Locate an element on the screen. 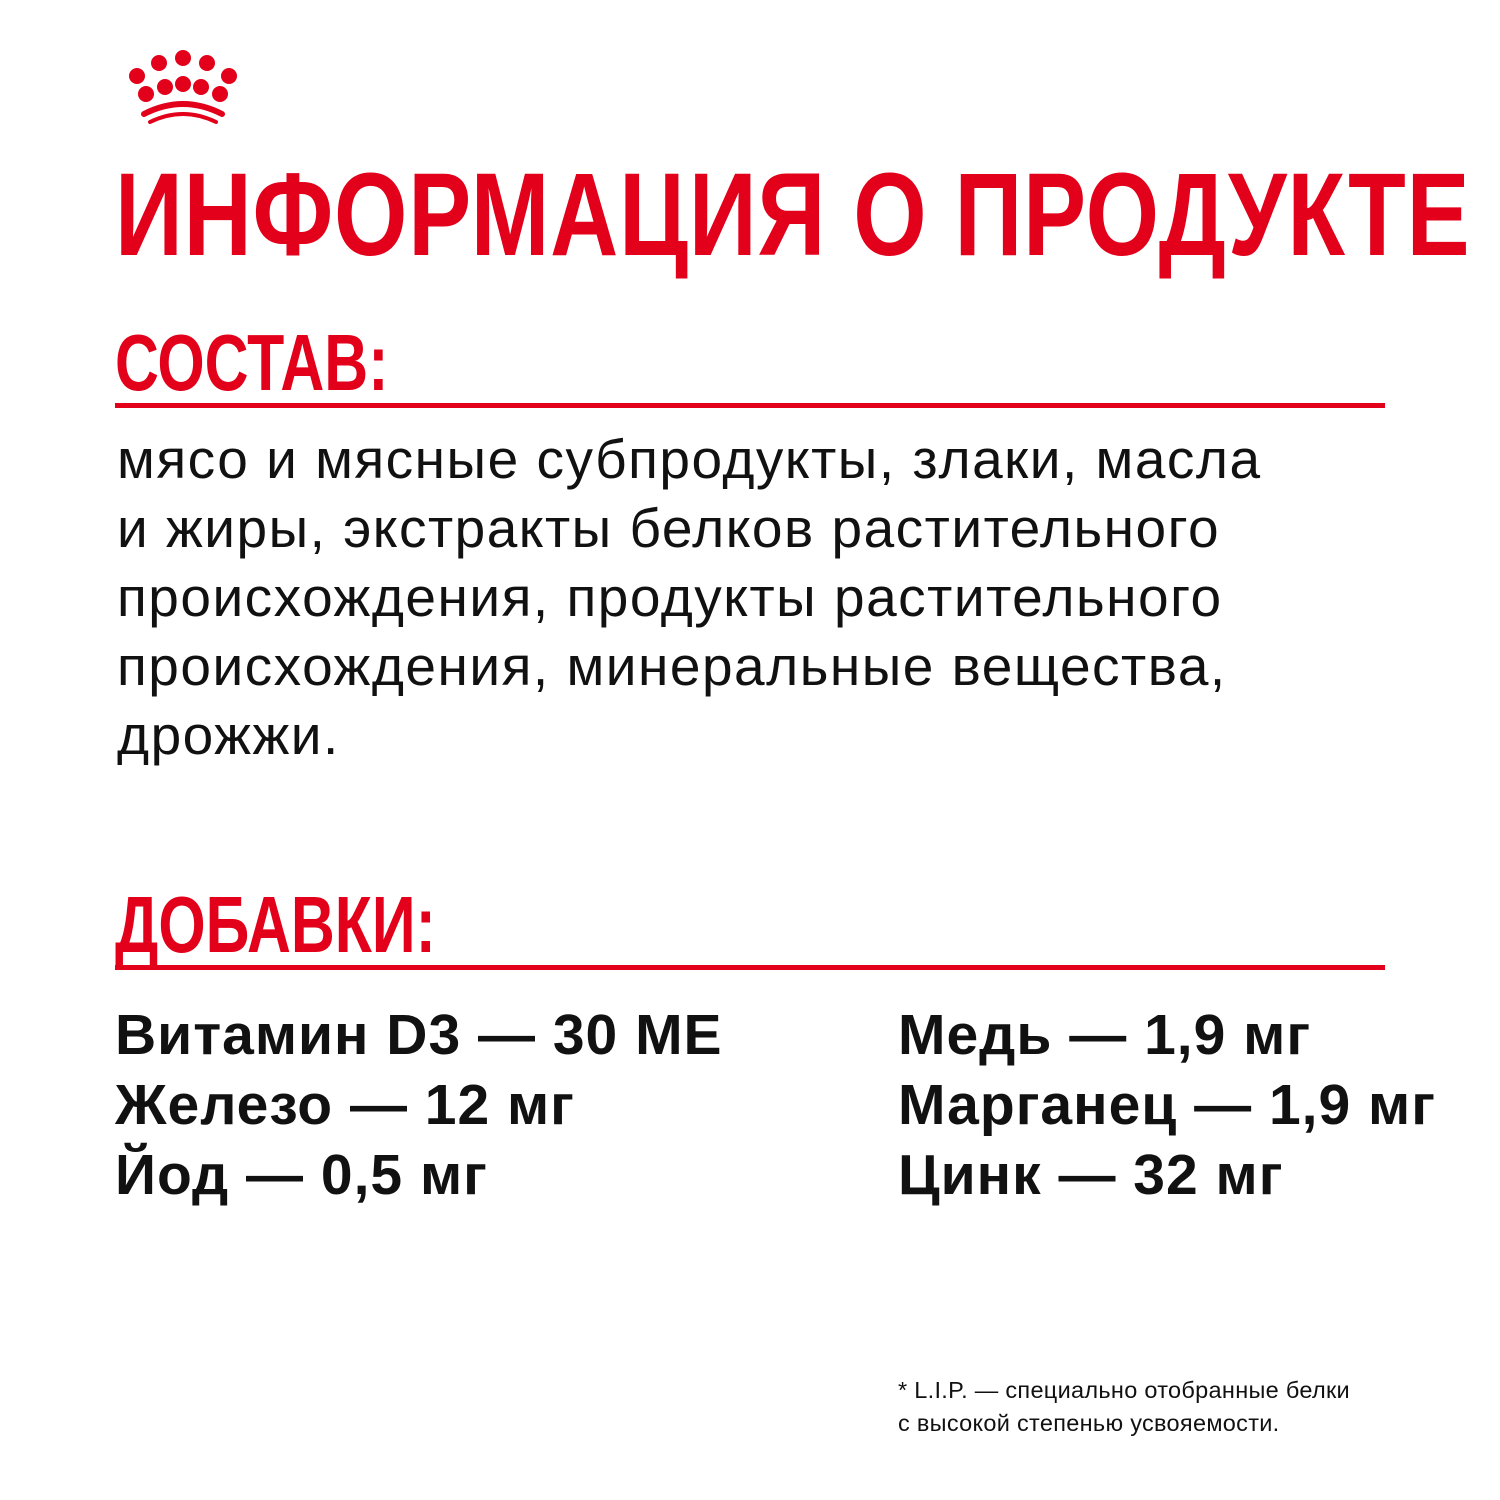 The image size is (1500, 1500). footnote-line: * L.I.P. — специально отобранные белки is located at coordinates (1124, 1390).